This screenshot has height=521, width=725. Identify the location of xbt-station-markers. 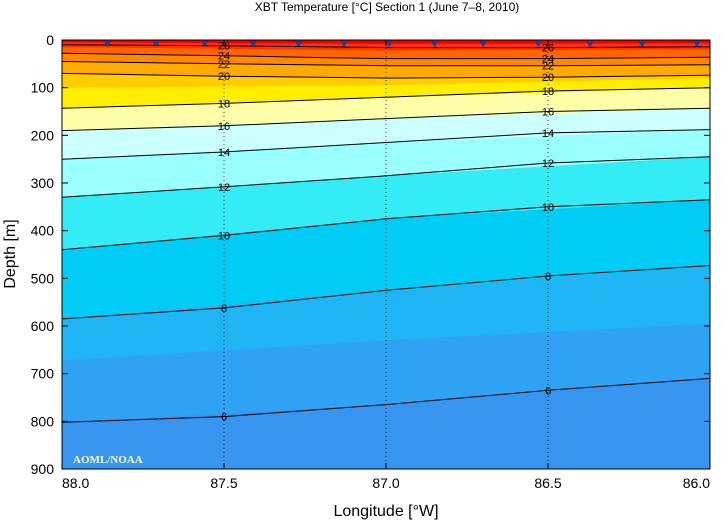
(402, 44).